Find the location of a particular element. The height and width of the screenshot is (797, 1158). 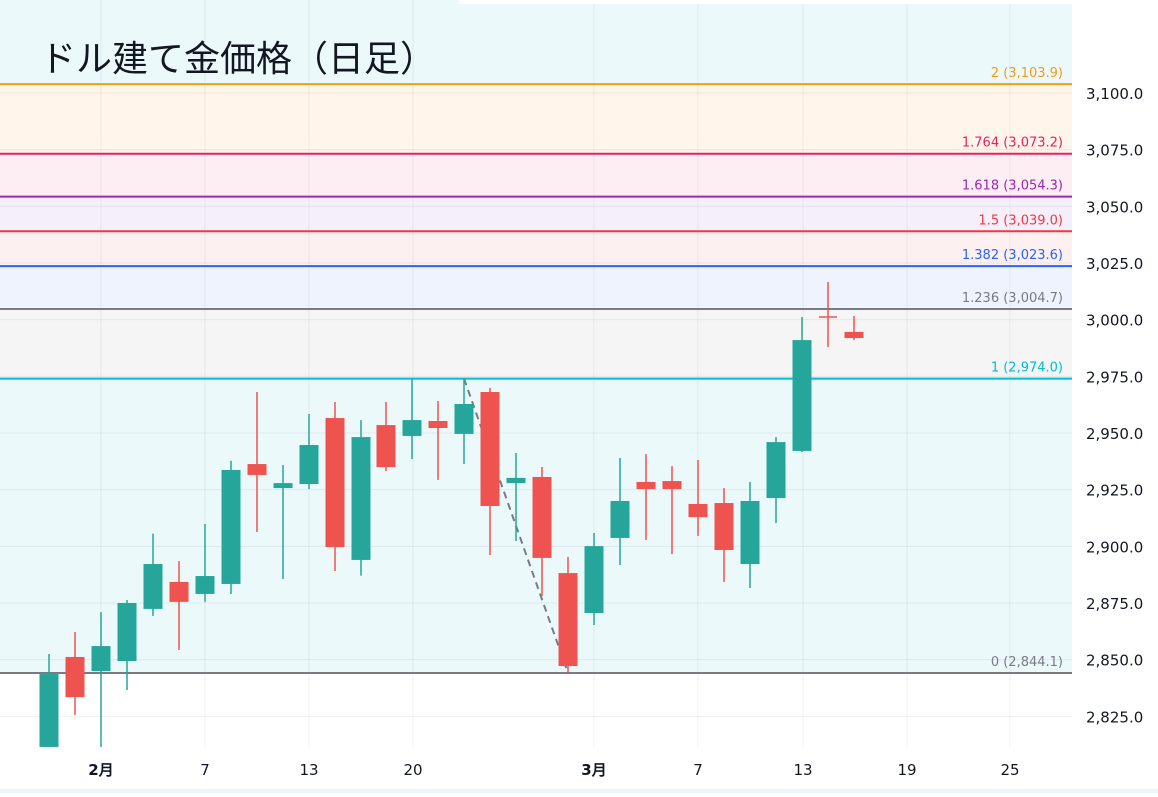

price-tick-label: 2,900.0 is located at coordinates (1114, 547).